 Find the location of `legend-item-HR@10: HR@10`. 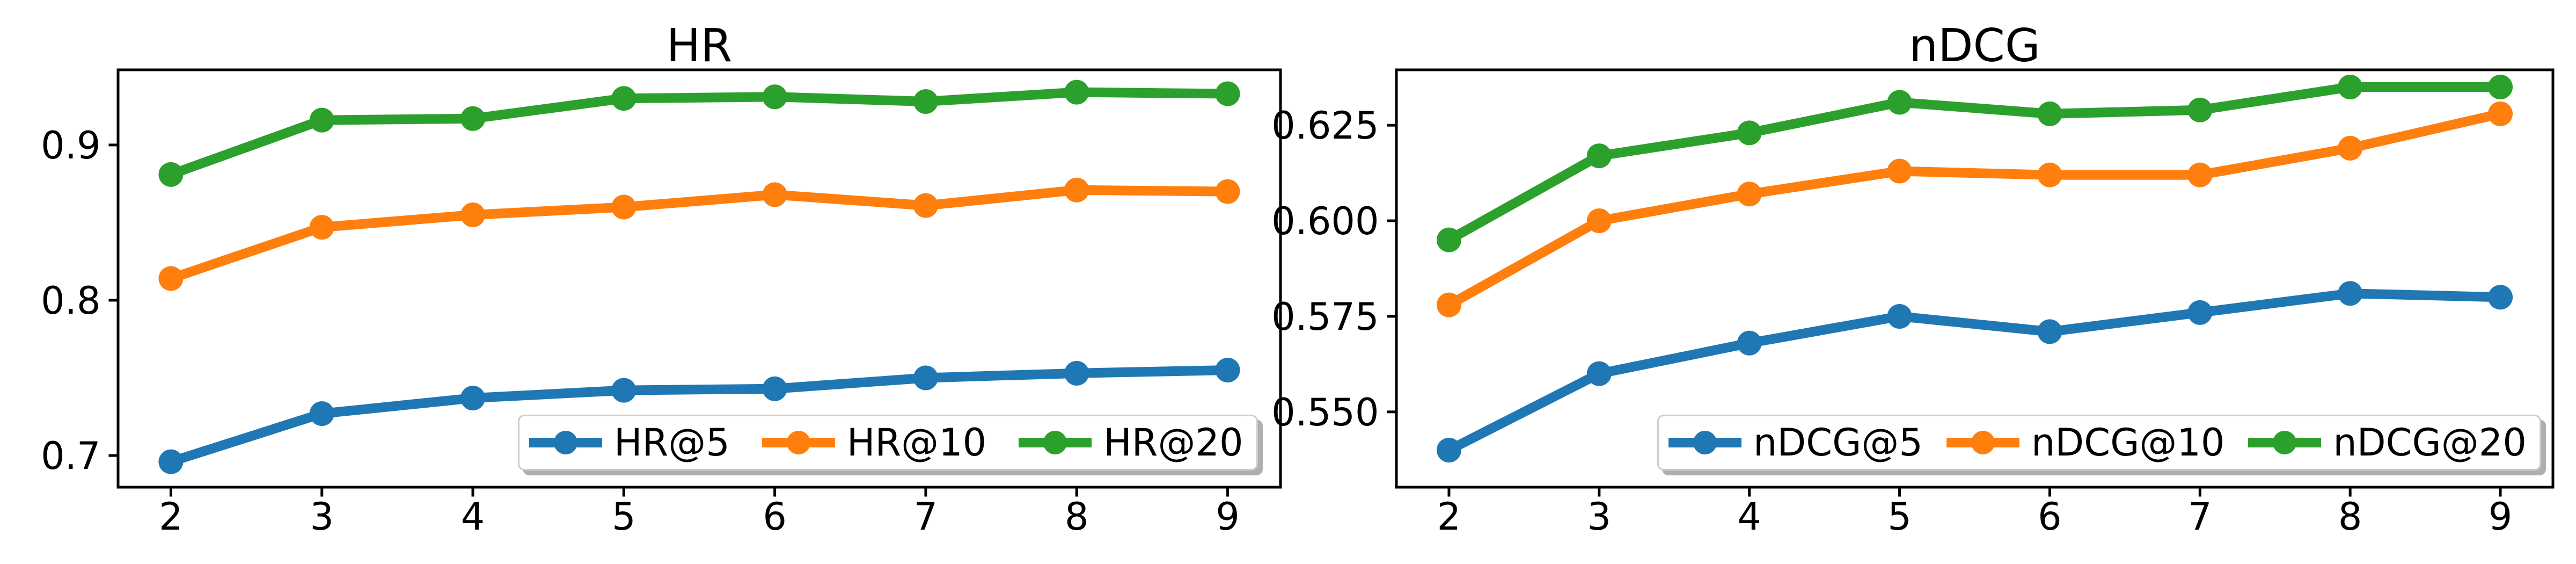

legend-item-HR@10: HR@10 is located at coordinates (873, 442).